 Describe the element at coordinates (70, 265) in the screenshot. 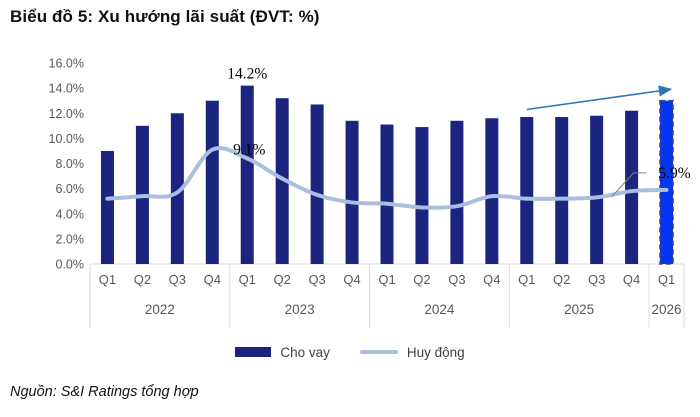

I see `y-tick-label: 0.0%` at that location.